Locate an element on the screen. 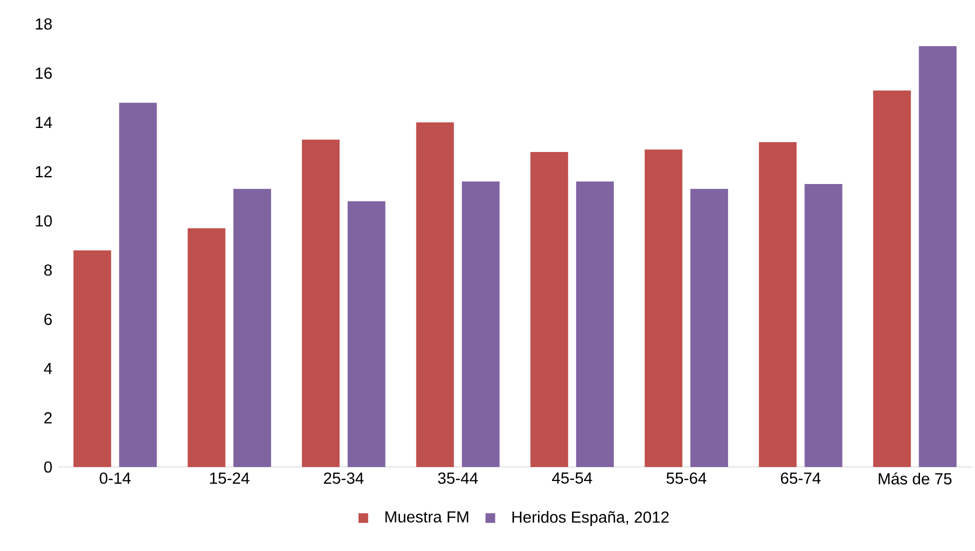 The width and height of the screenshot is (975, 551). x-tick-label: 0-14 is located at coordinates (115, 478).